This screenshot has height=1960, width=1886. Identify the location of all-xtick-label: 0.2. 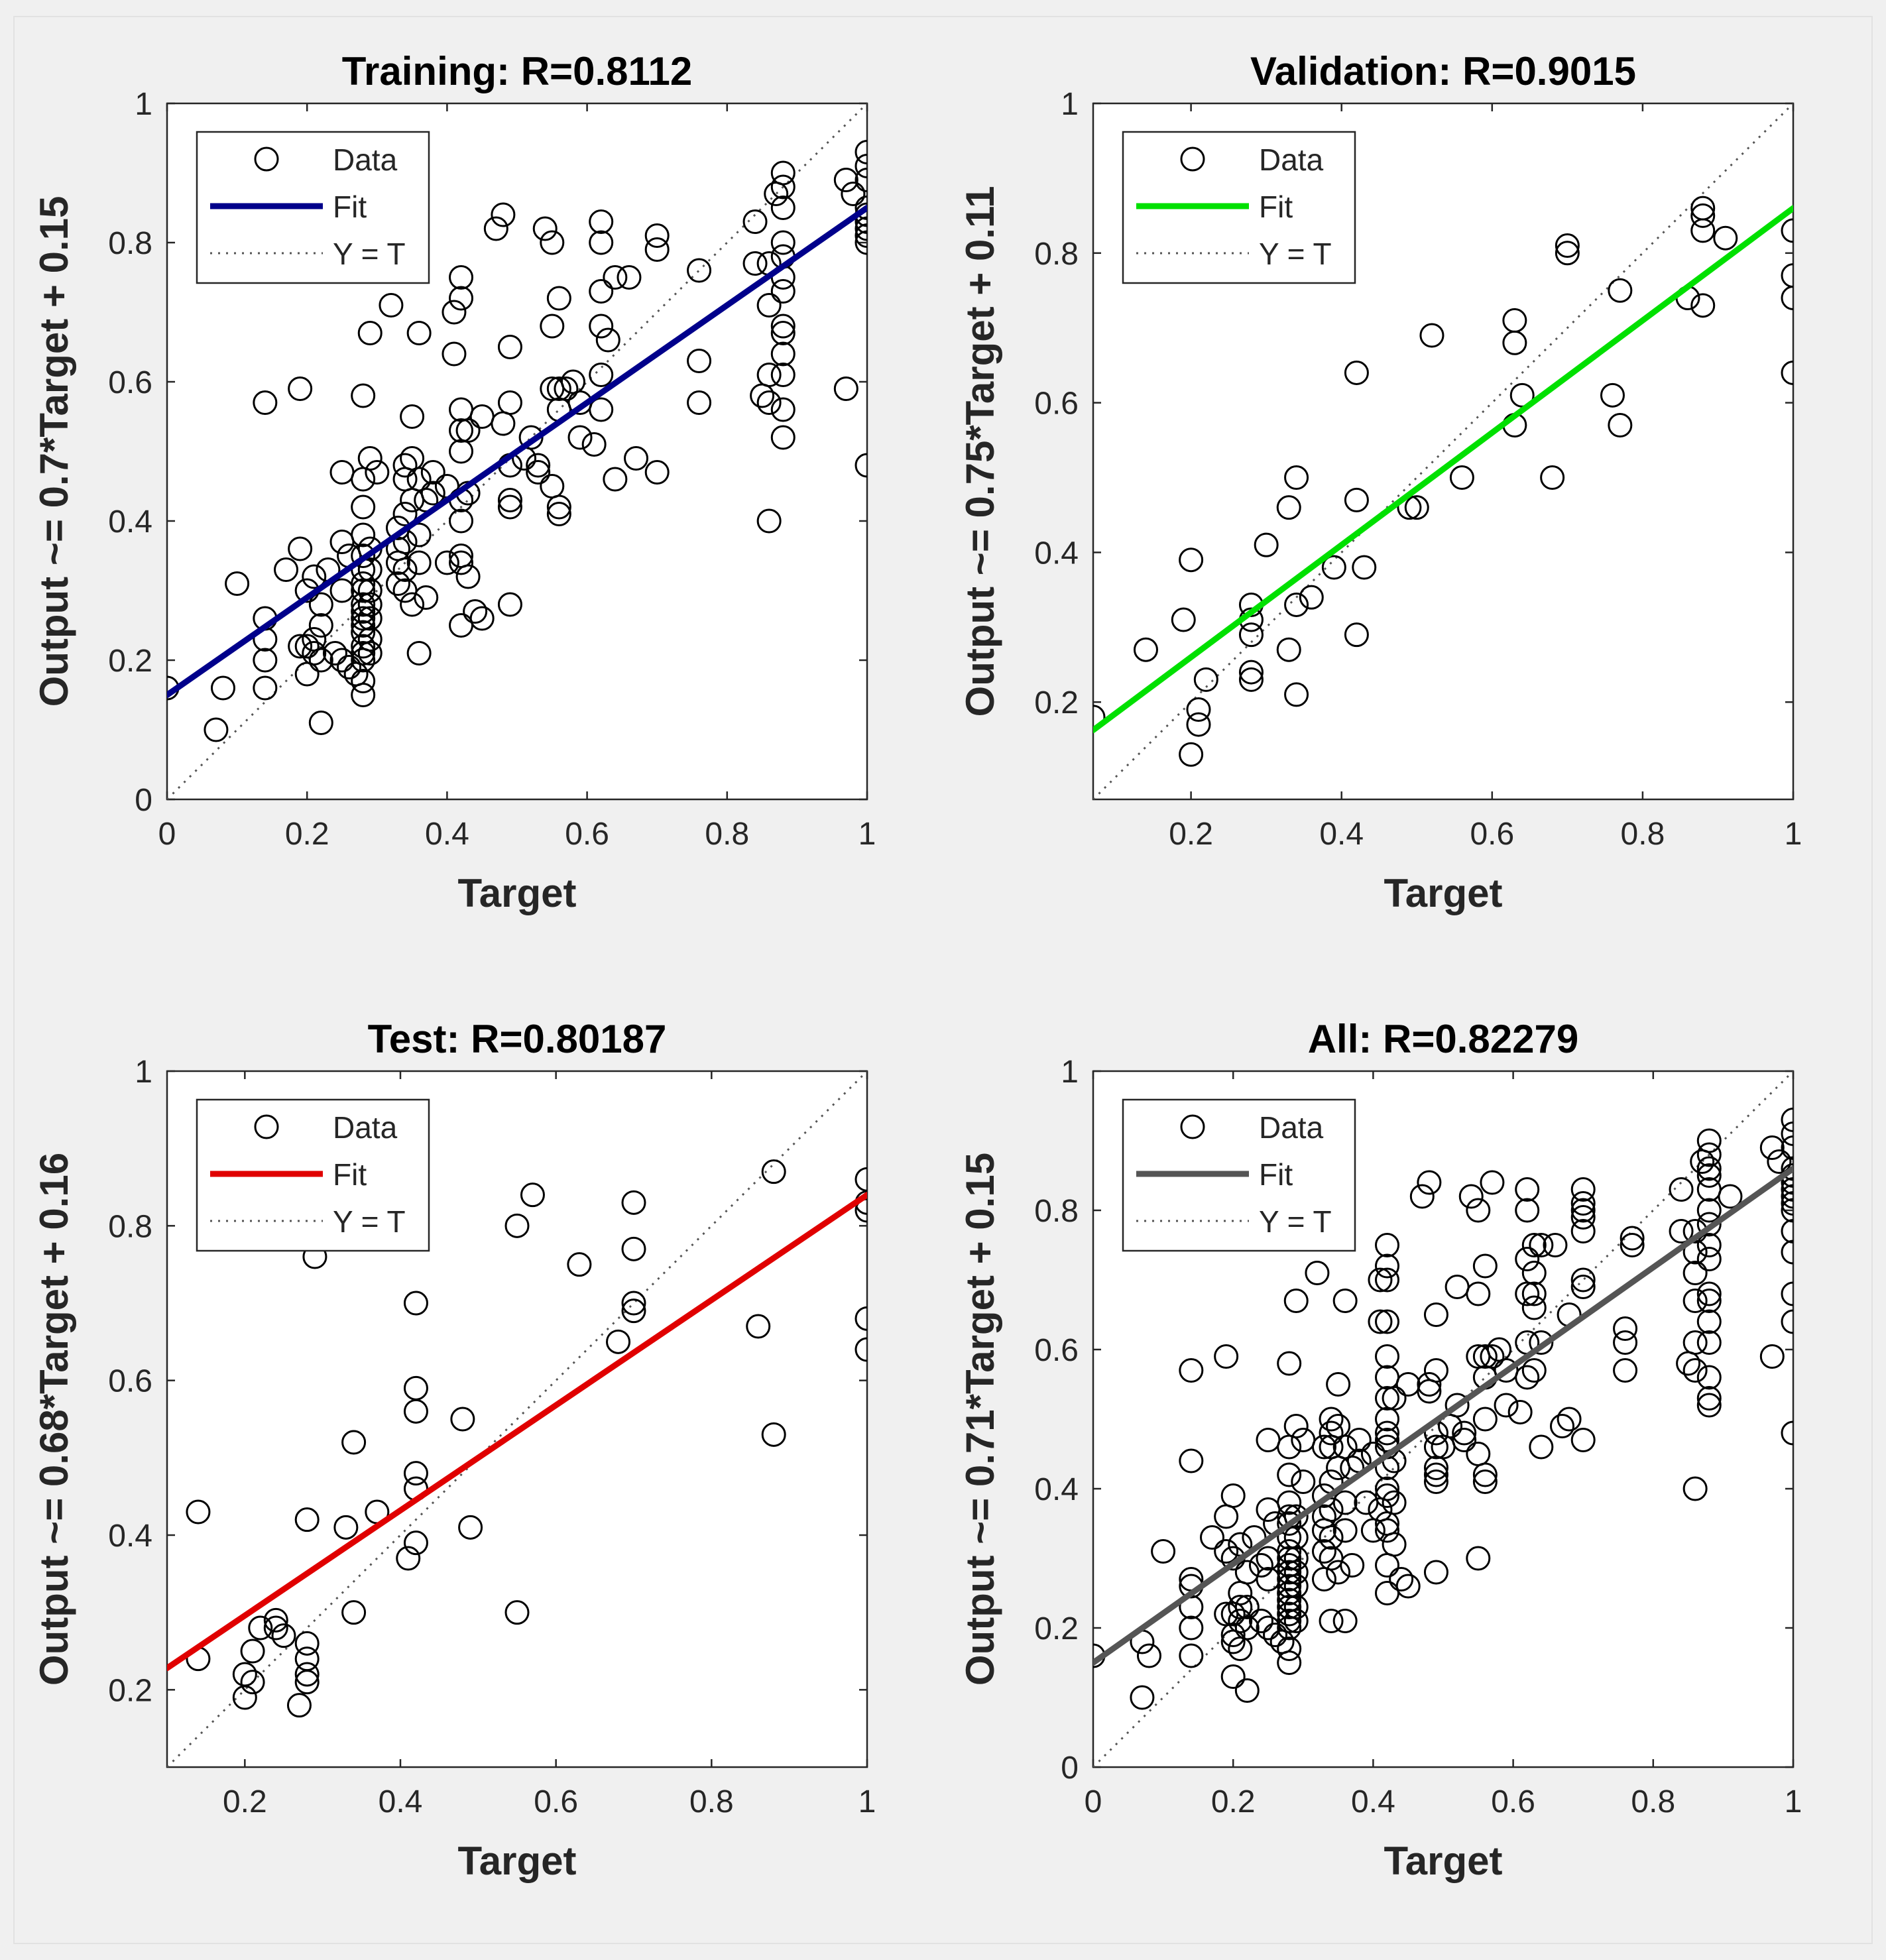
(1234, 1801).